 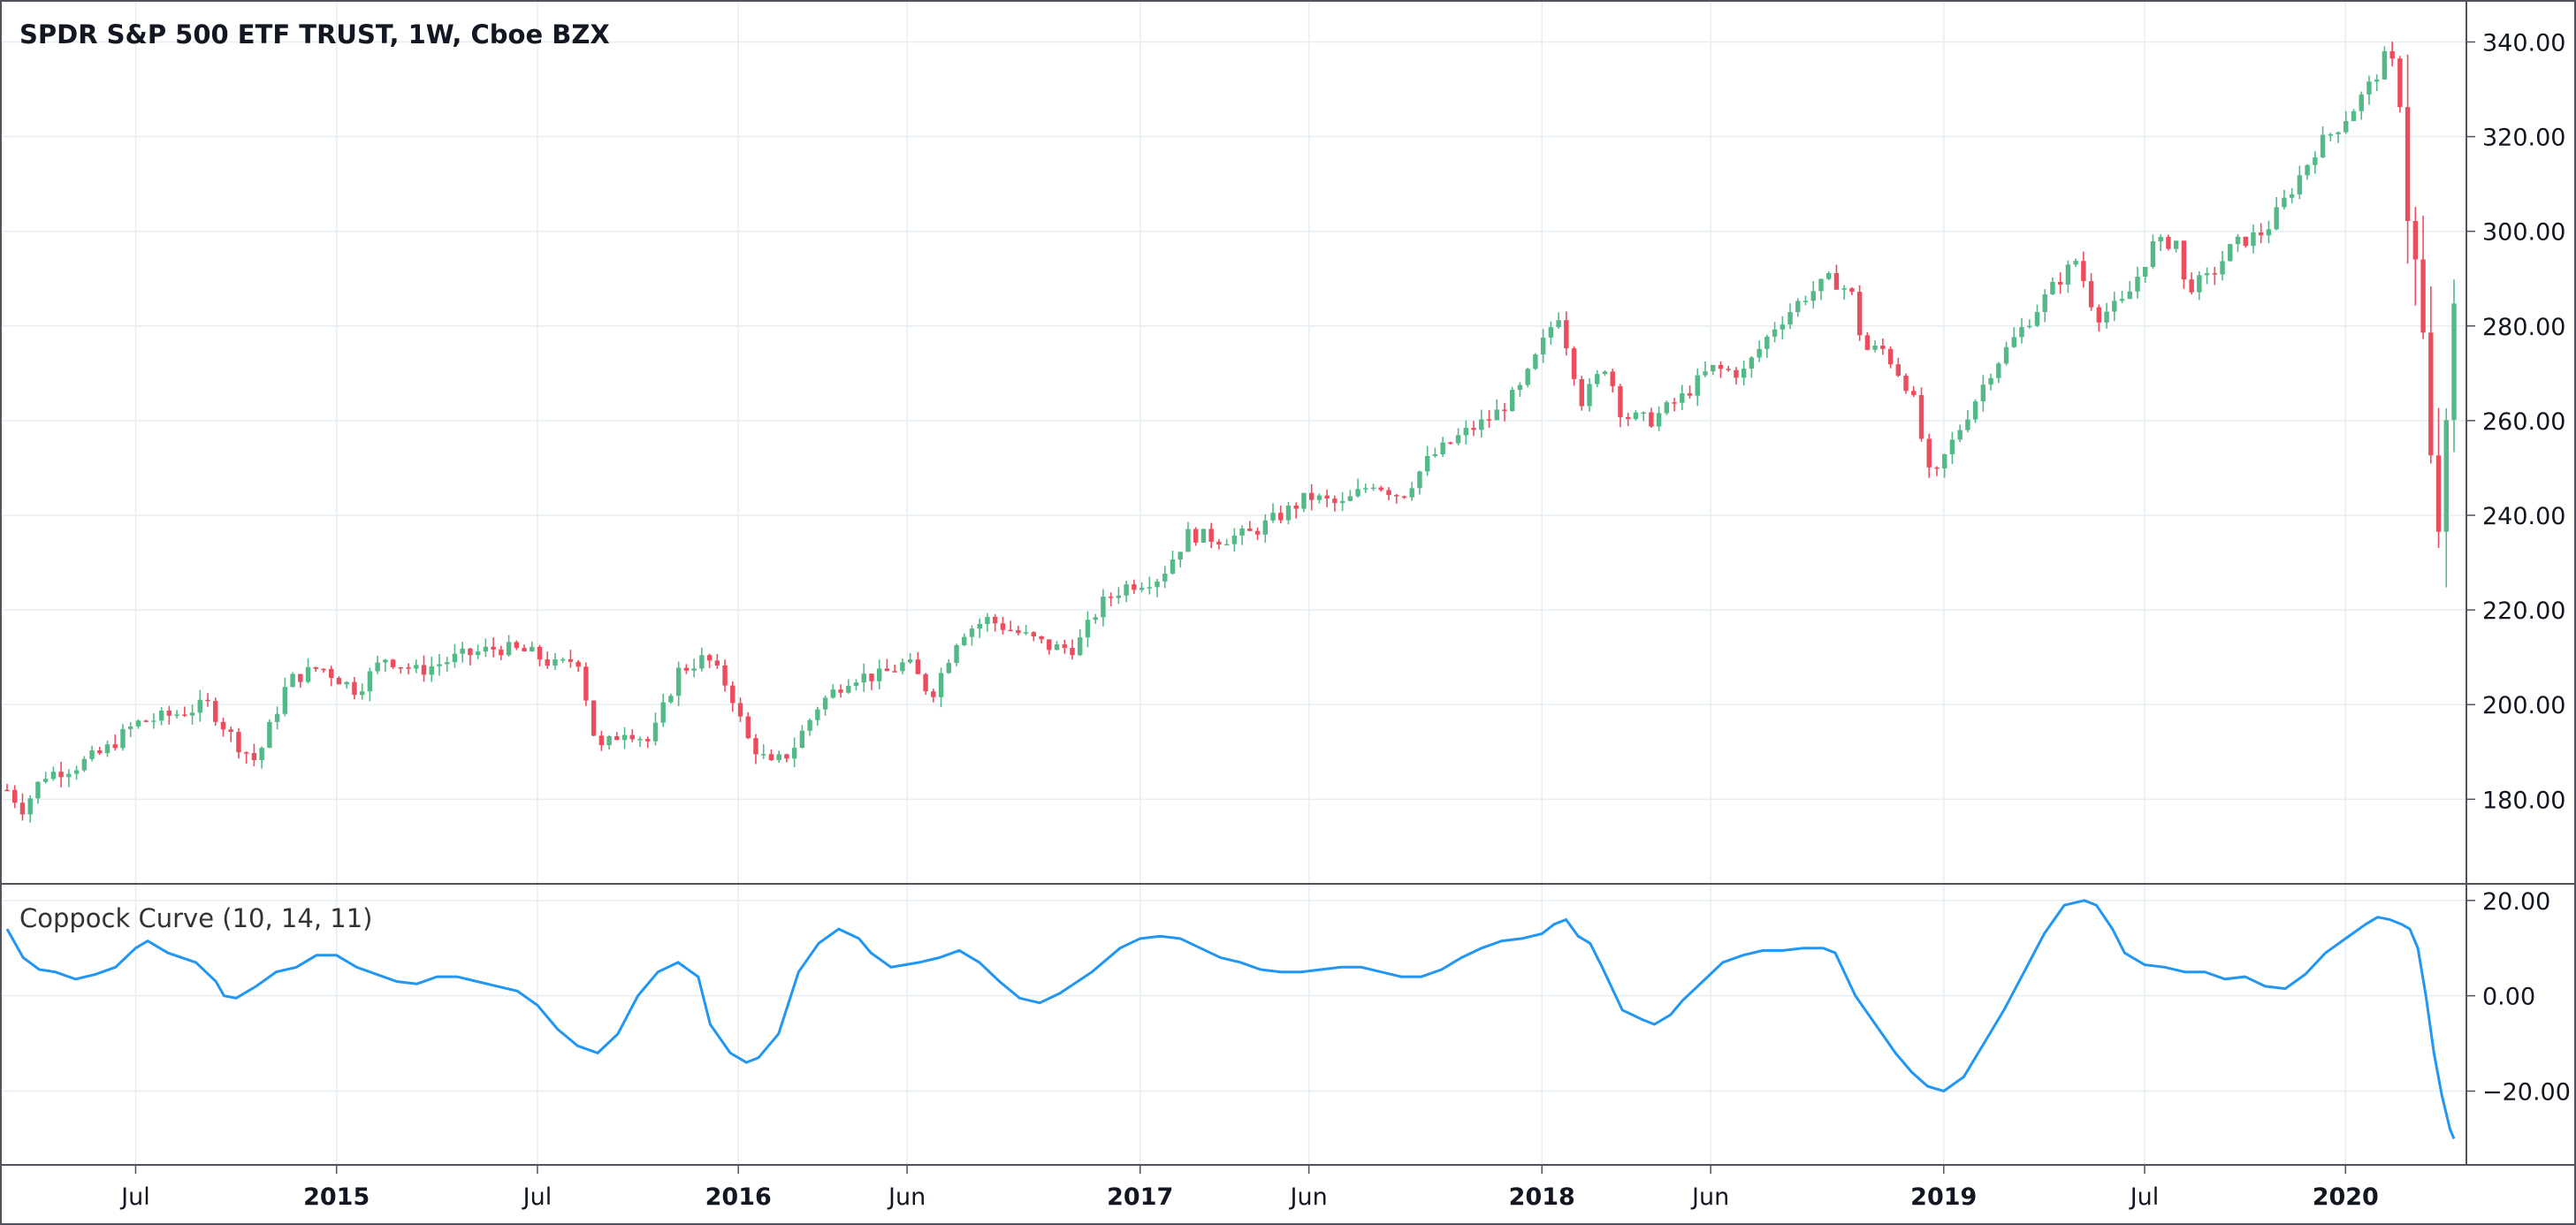 What do you see at coordinates (196, 918) in the screenshot?
I see `indicator-label: Coppock Curve (10, 14, 11)` at bounding box center [196, 918].